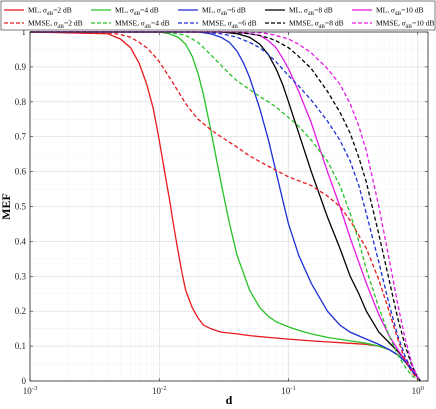 The height and width of the screenshot is (409, 436). I want to click on y-axis-label: MEF, so click(6, 206).